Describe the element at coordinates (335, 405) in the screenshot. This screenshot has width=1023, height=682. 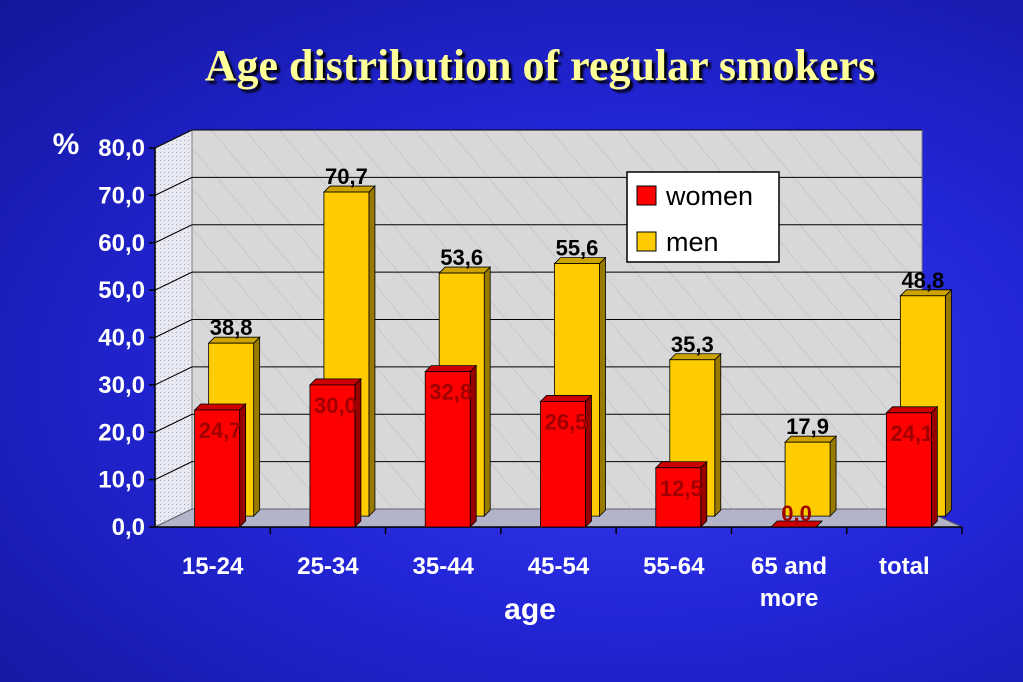
I see `data-label-women: 30,0` at that location.